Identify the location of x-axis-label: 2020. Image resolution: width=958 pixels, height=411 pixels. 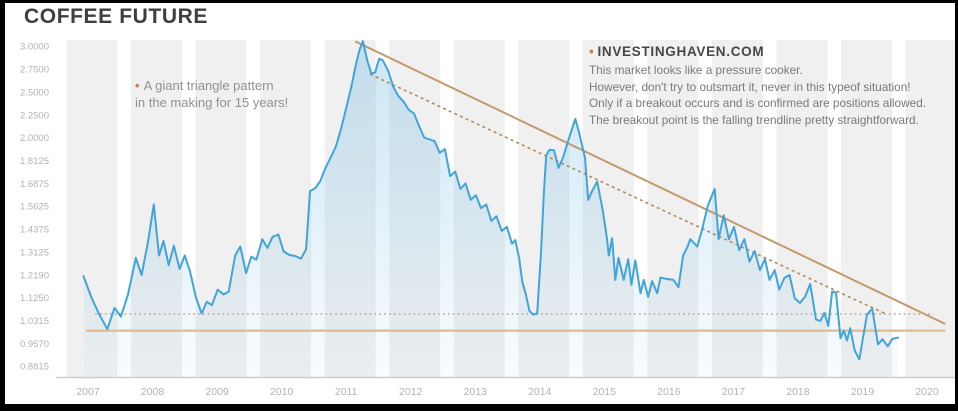
(927, 392).